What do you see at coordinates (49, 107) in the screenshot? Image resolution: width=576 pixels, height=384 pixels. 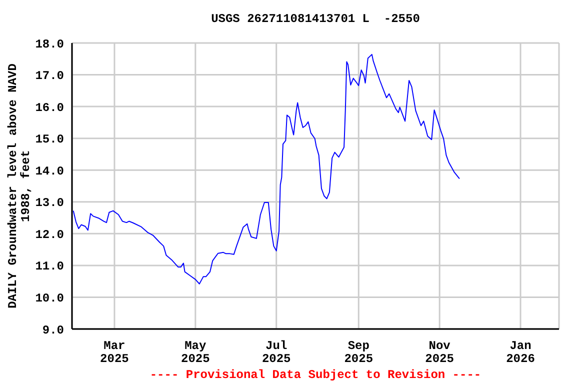 I see `y-tick-label: 16.0` at bounding box center [49, 107].